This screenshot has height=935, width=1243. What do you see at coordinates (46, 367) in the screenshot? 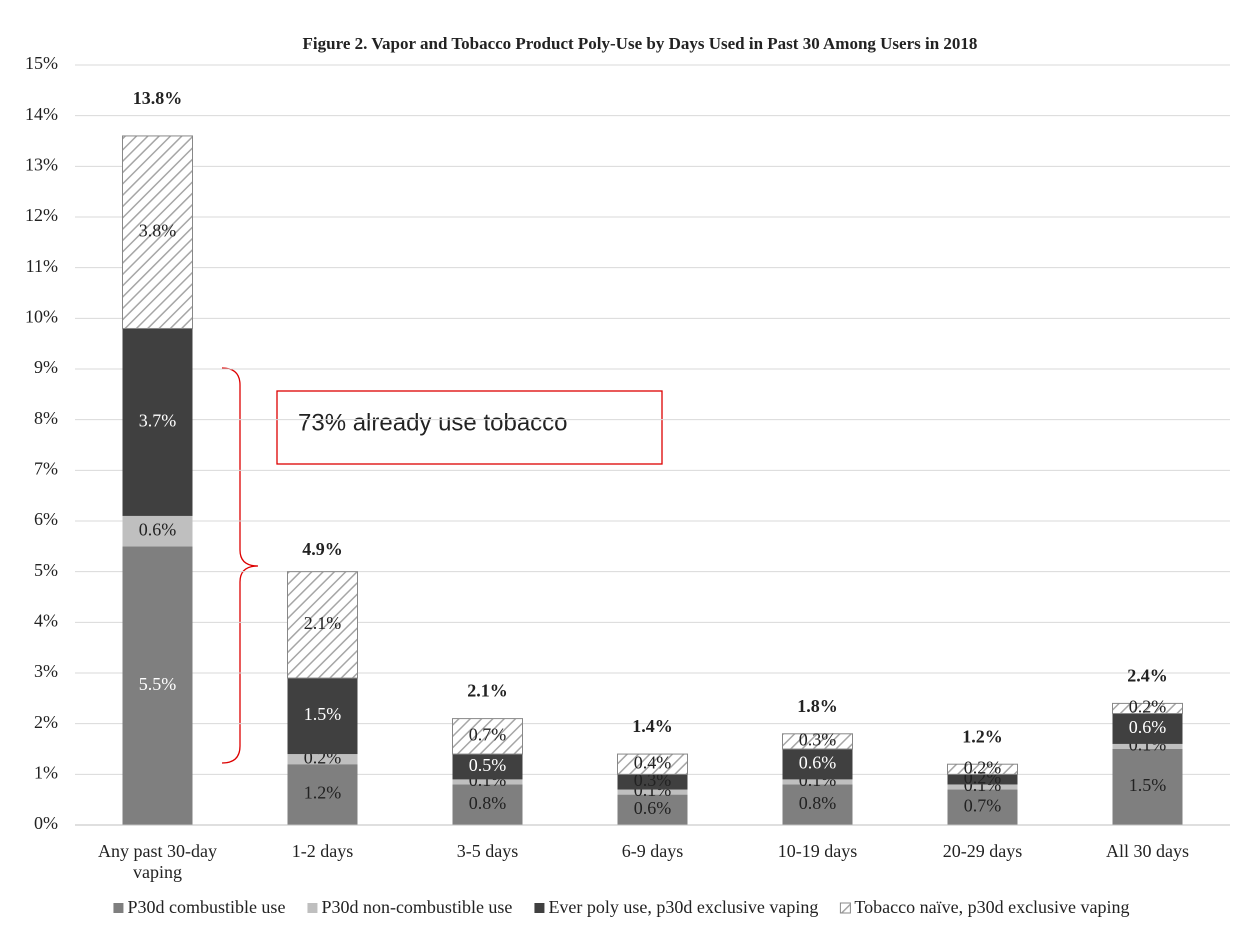
I see `y-tick-label: 9%` at bounding box center [46, 367].